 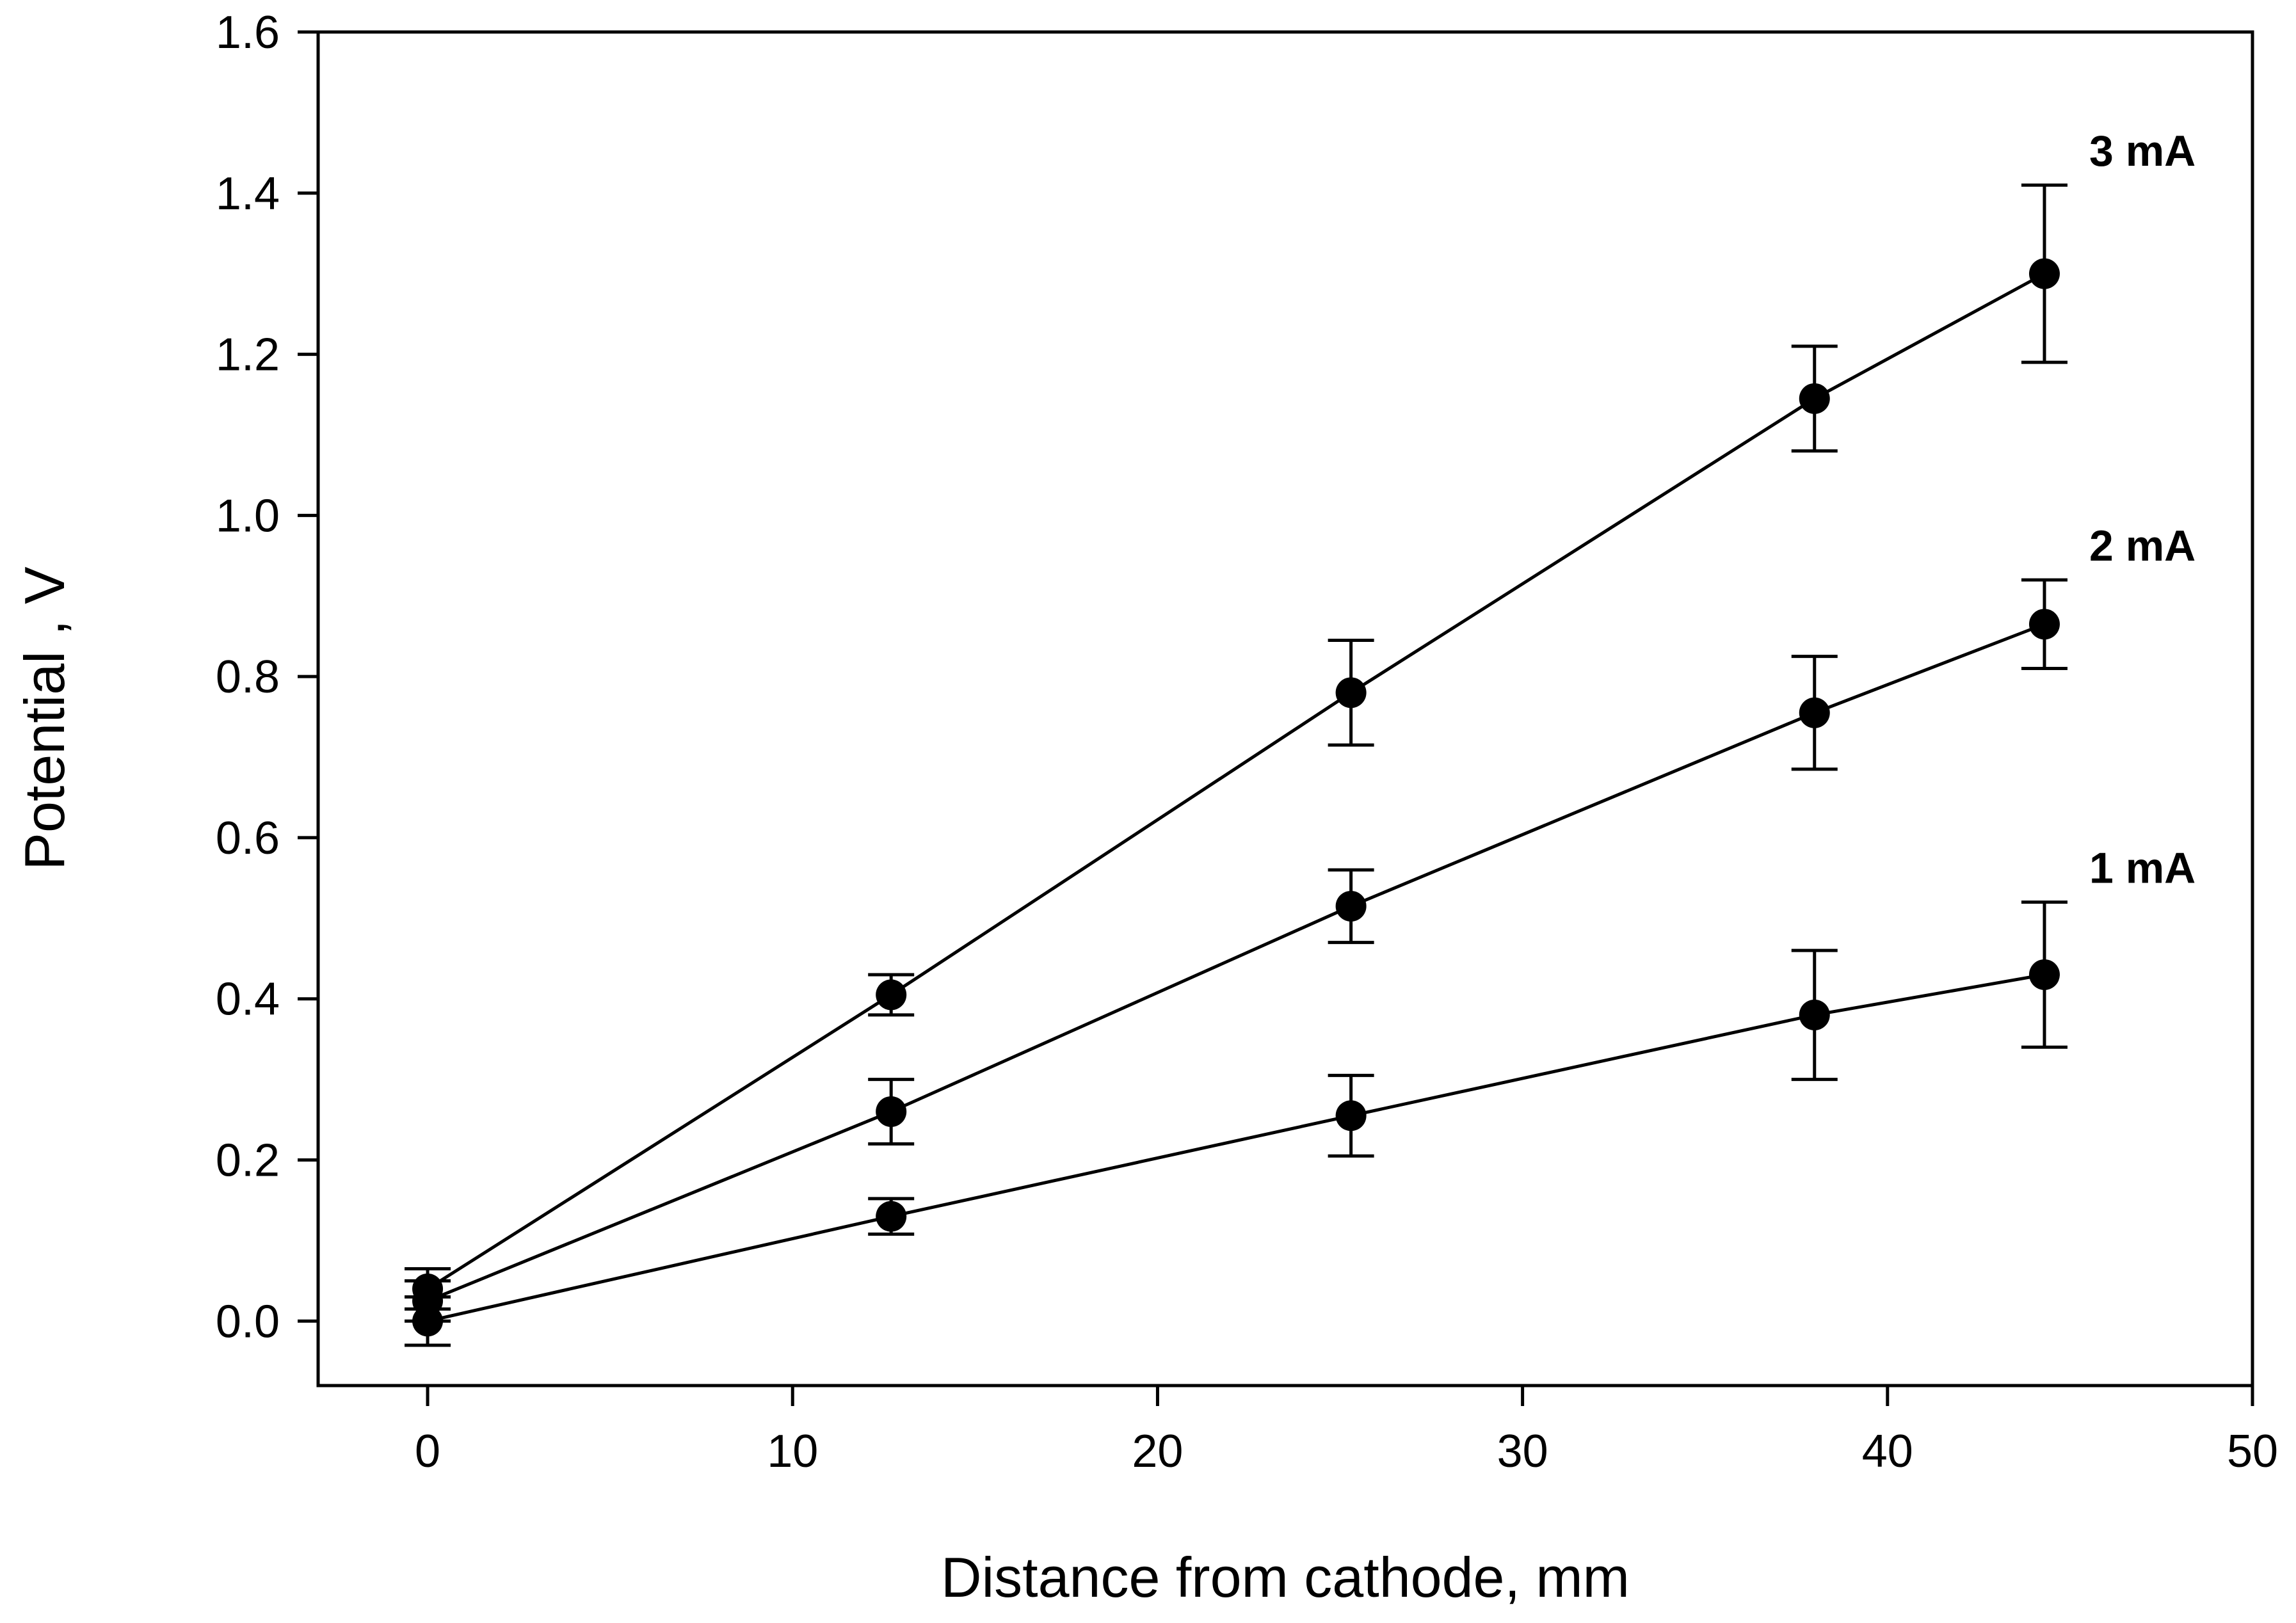 What do you see at coordinates (248, 677) in the screenshot?
I see `y-tick-label: 0.8` at bounding box center [248, 677].